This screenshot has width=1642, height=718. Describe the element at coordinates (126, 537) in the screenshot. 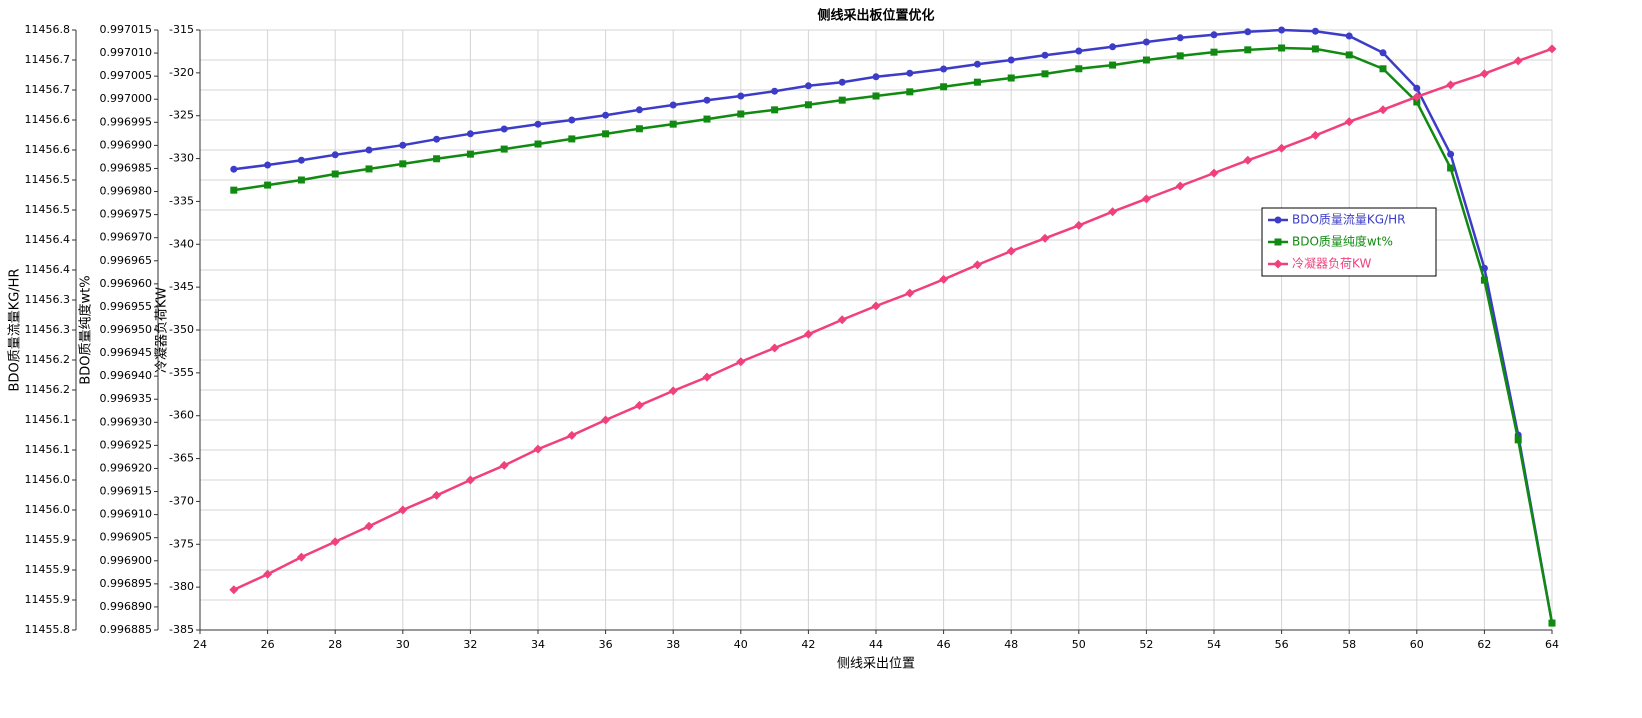

I see `y-tick-label: 0.996905` at that location.